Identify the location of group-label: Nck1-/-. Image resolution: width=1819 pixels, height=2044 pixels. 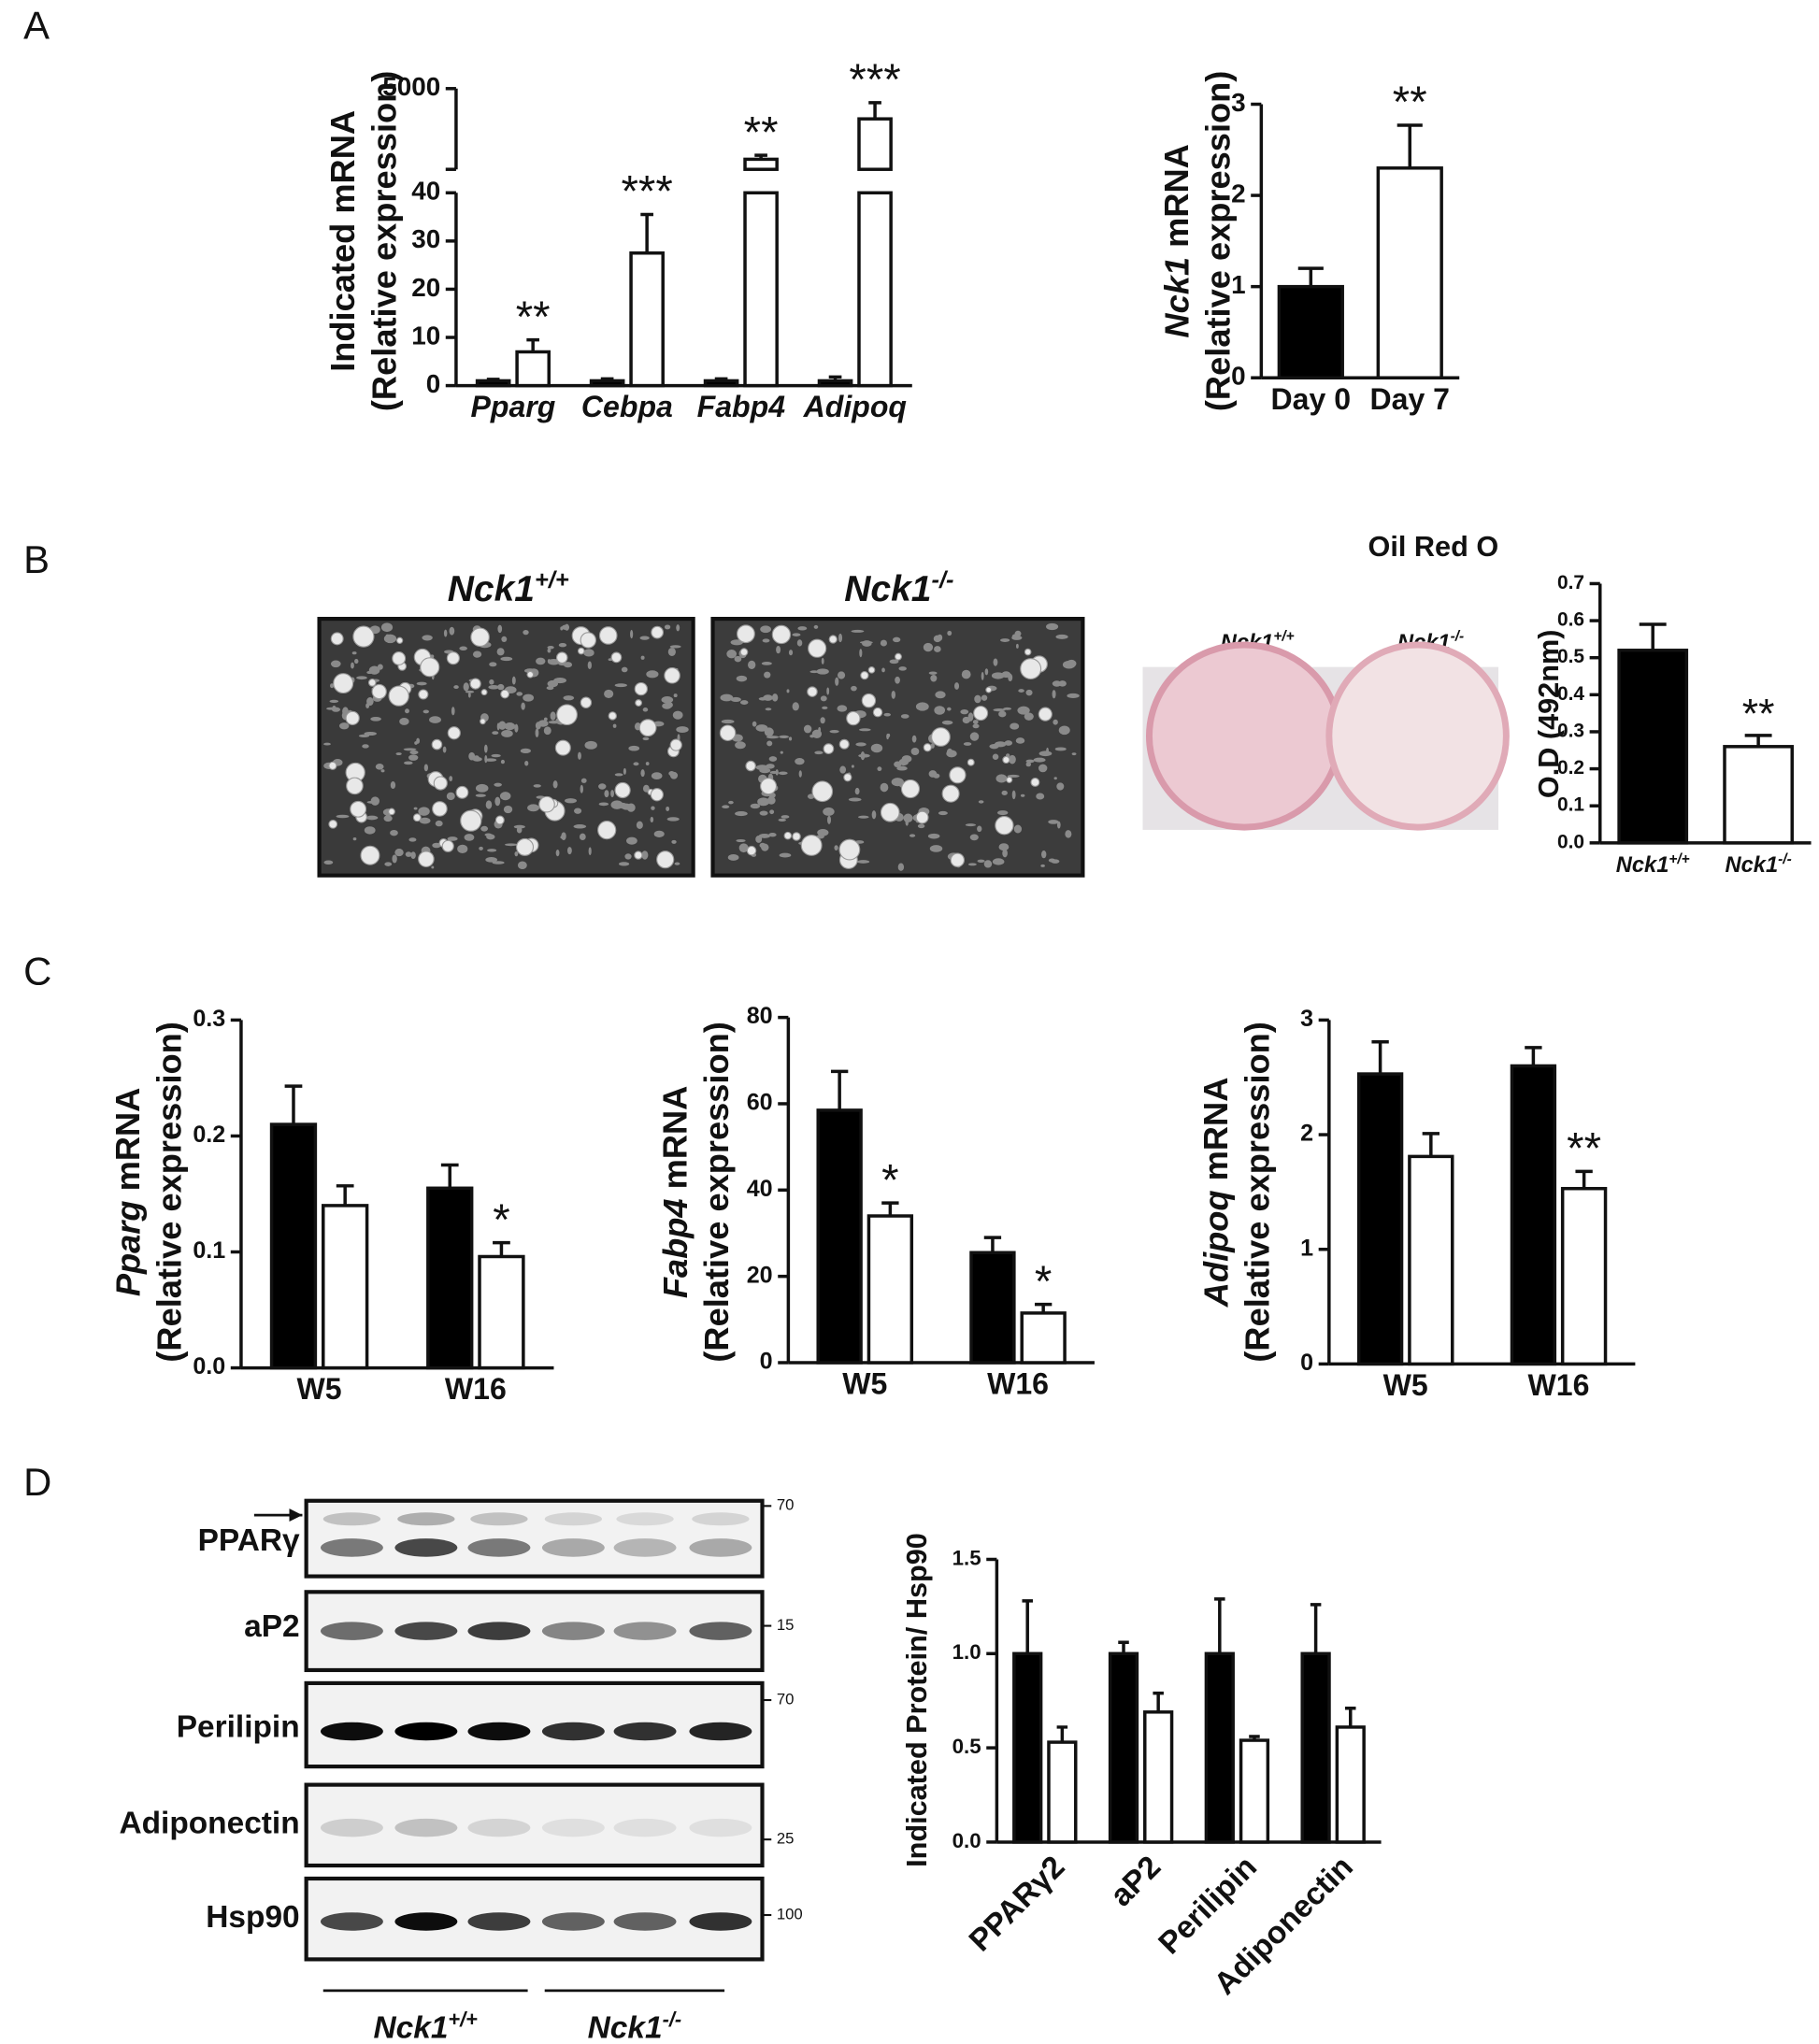
(635, 2026).